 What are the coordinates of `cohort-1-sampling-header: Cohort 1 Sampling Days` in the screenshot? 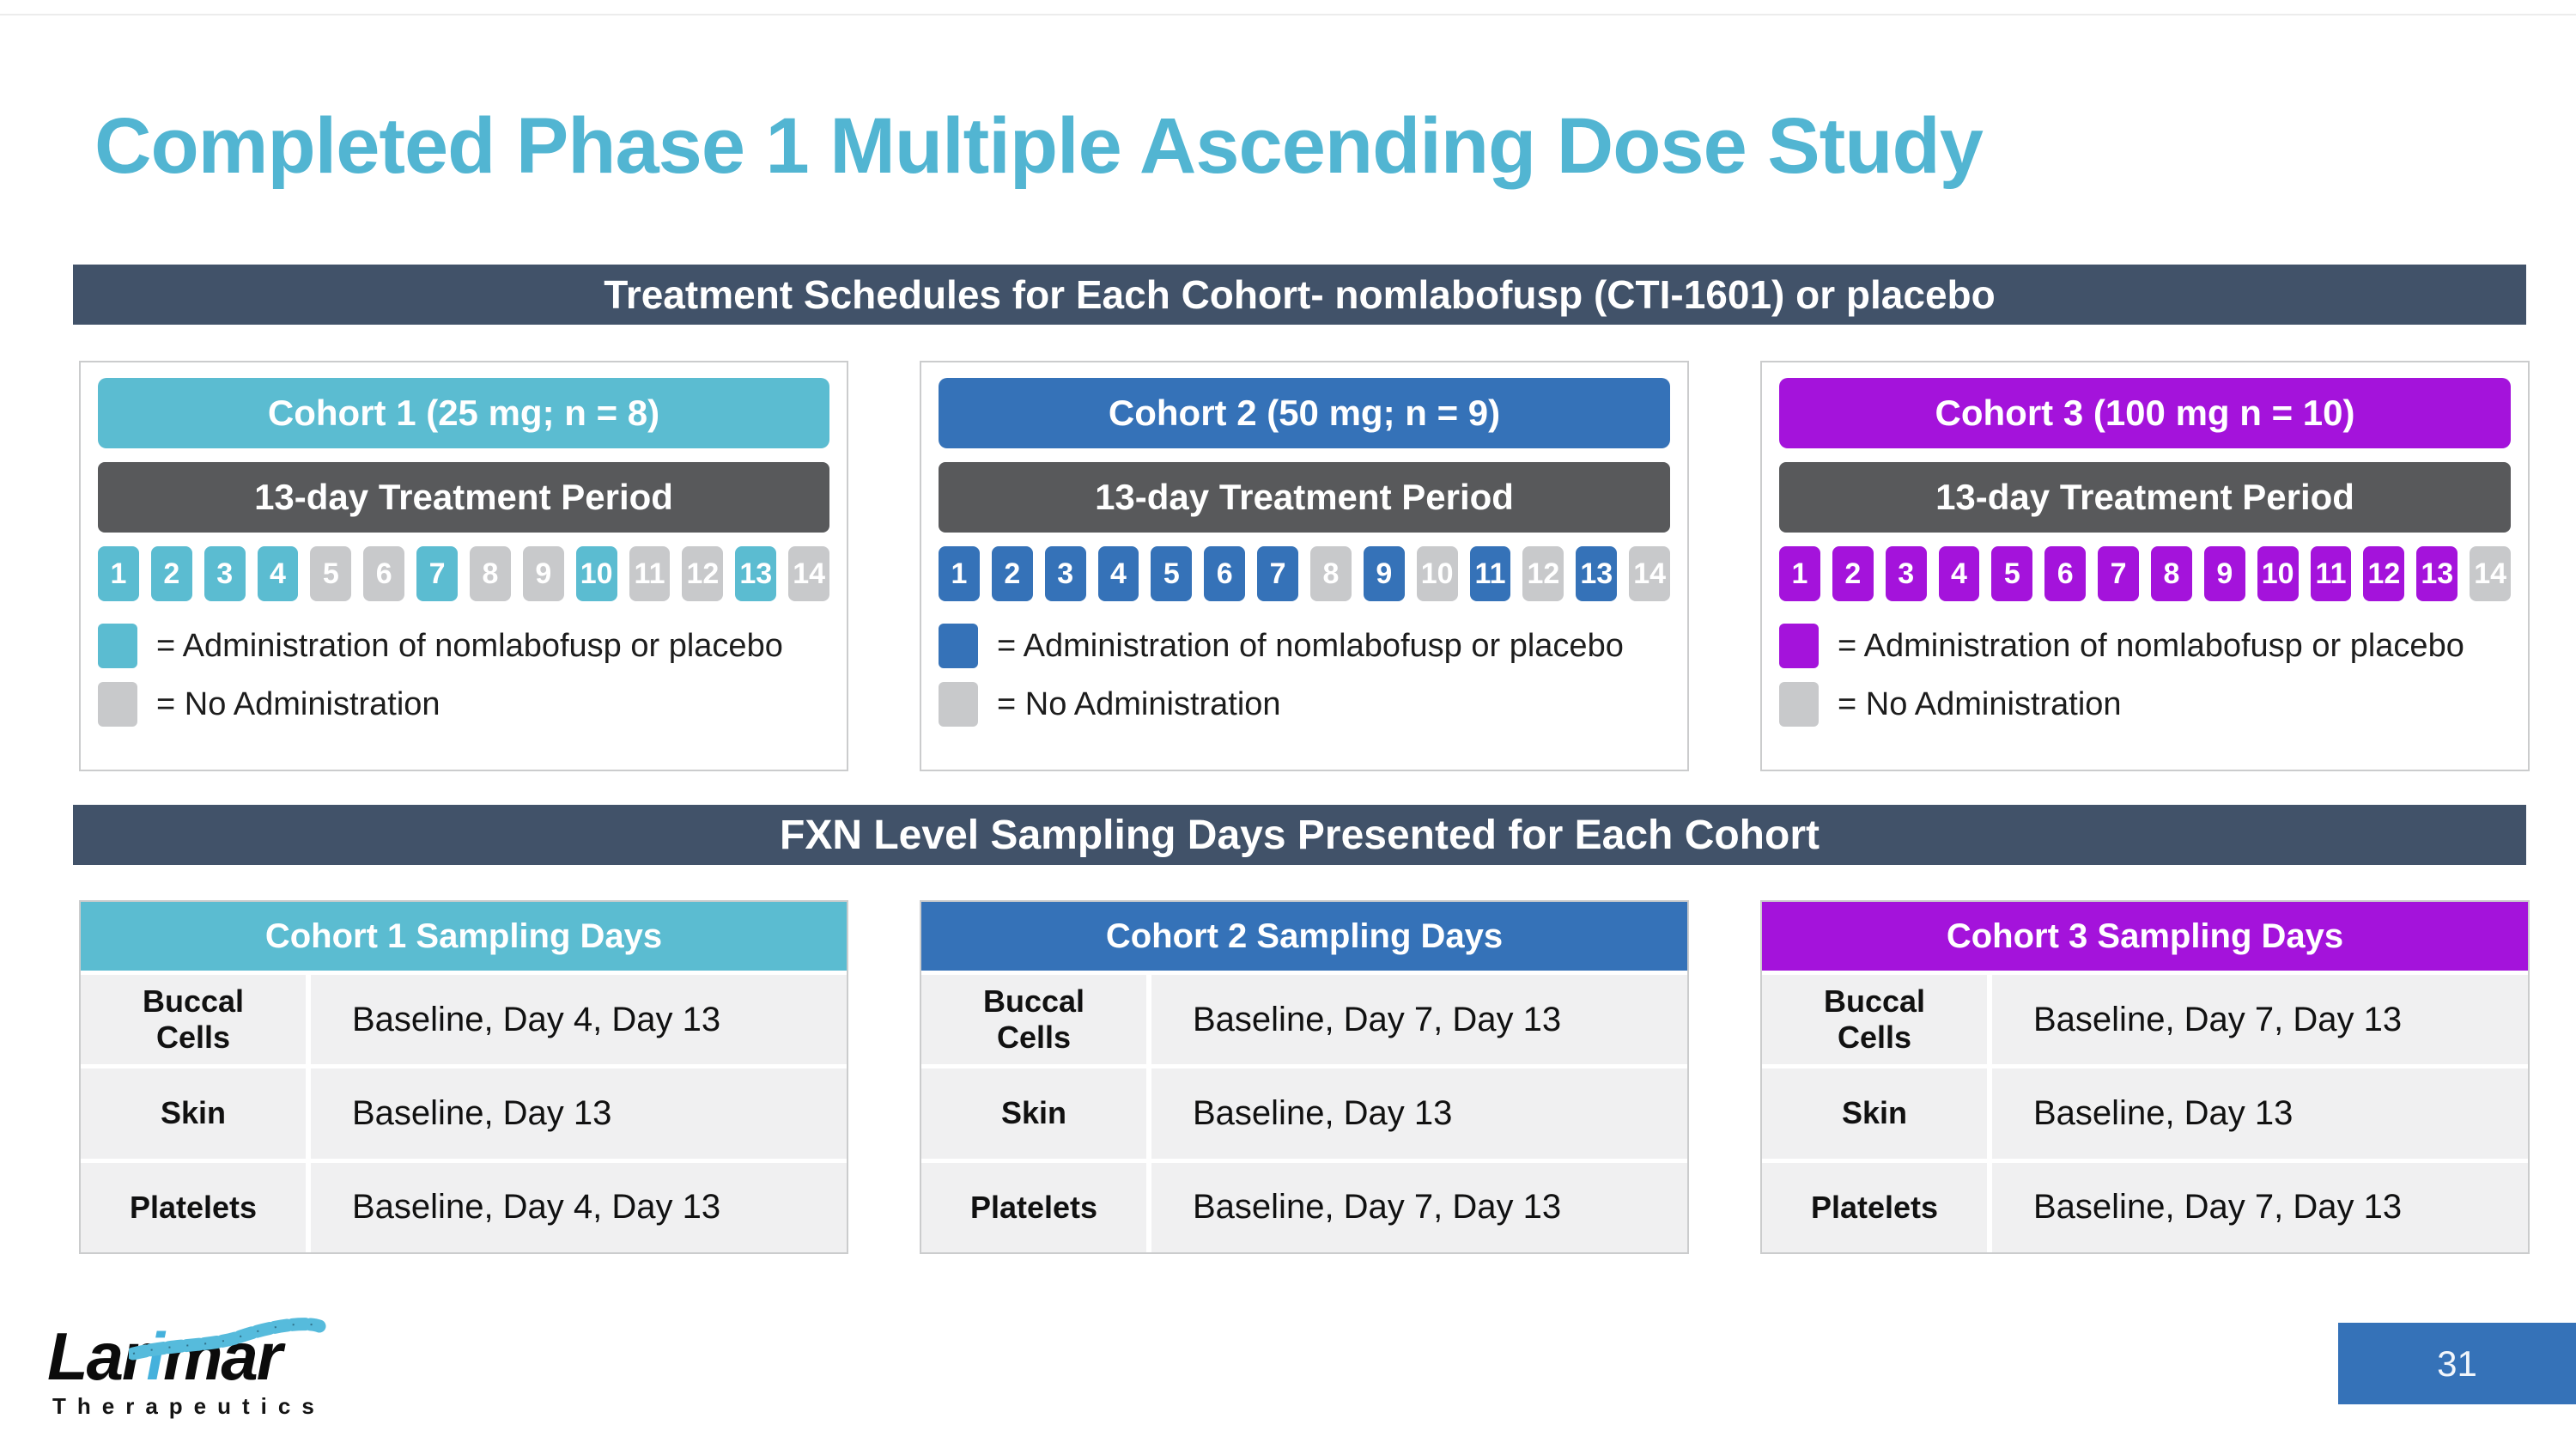 It's located at (464, 936).